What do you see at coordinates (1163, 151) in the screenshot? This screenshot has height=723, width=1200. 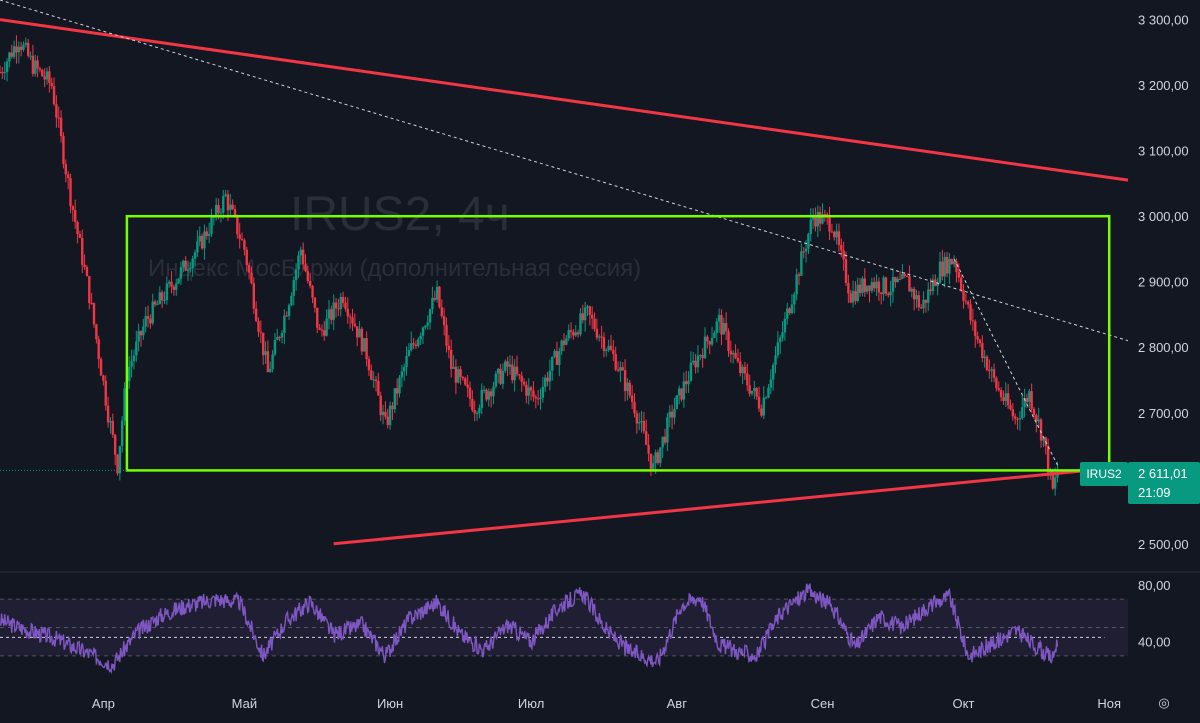 I see `price-axis-label: 3 100,00` at bounding box center [1163, 151].